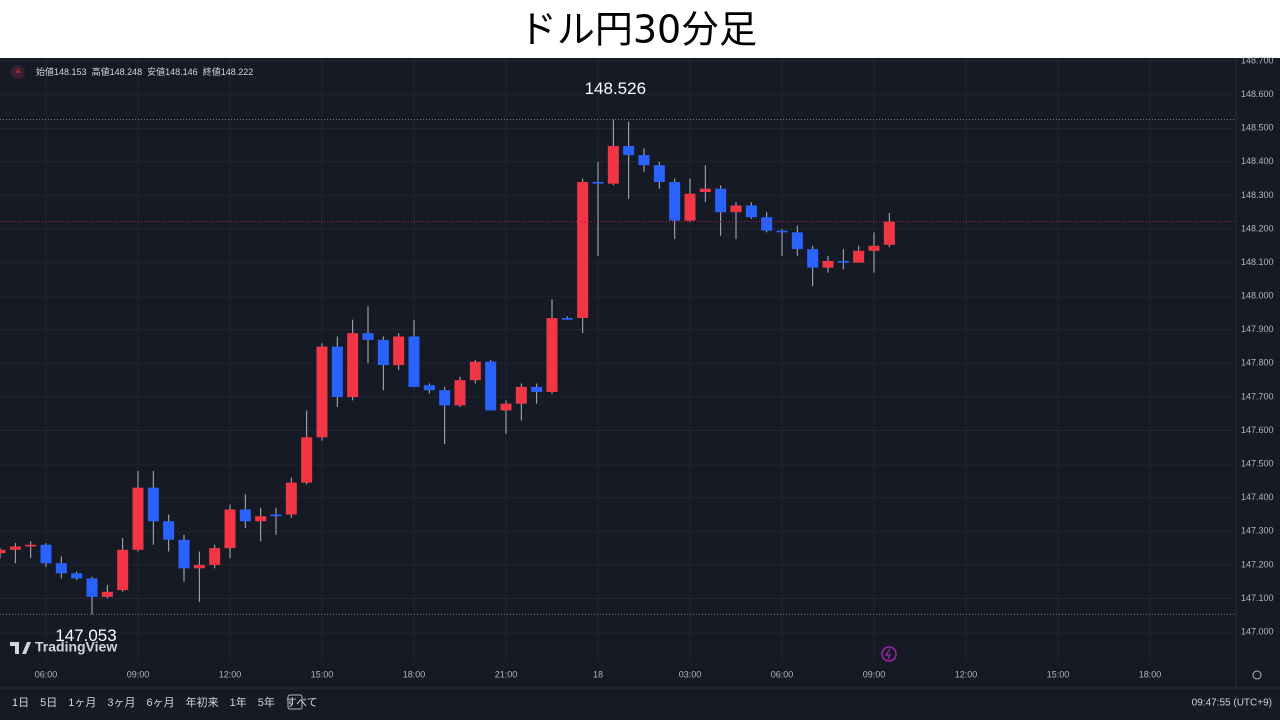  I want to click on low-annotation: 147.053, so click(85, 635).